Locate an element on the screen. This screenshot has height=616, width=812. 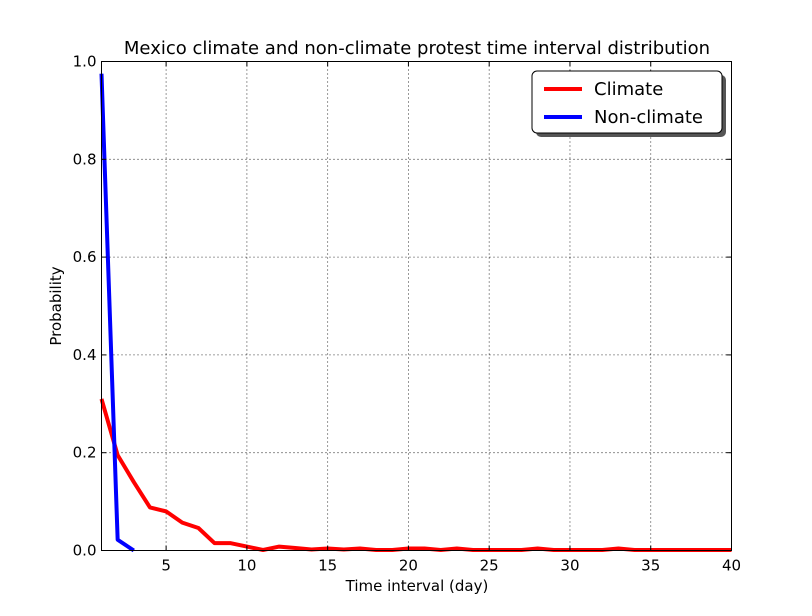
x-tick-label: 25 is located at coordinates (489, 566).